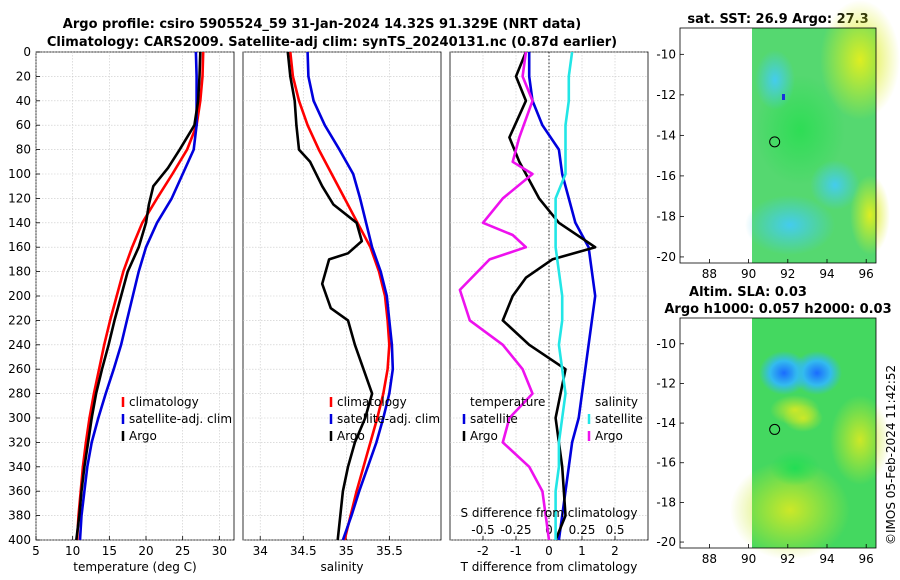  I want to click on y-tick-label: 180, so click(19, 272).